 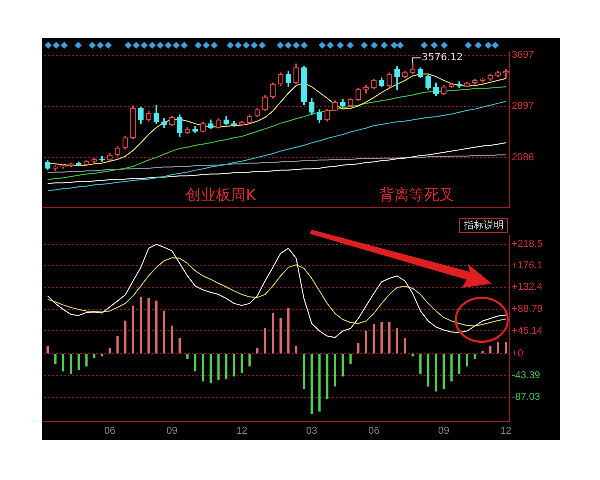 What do you see at coordinates (523, 106) in the screenshot?
I see `y-tick-label: 2897` at bounding box center [523, 106].